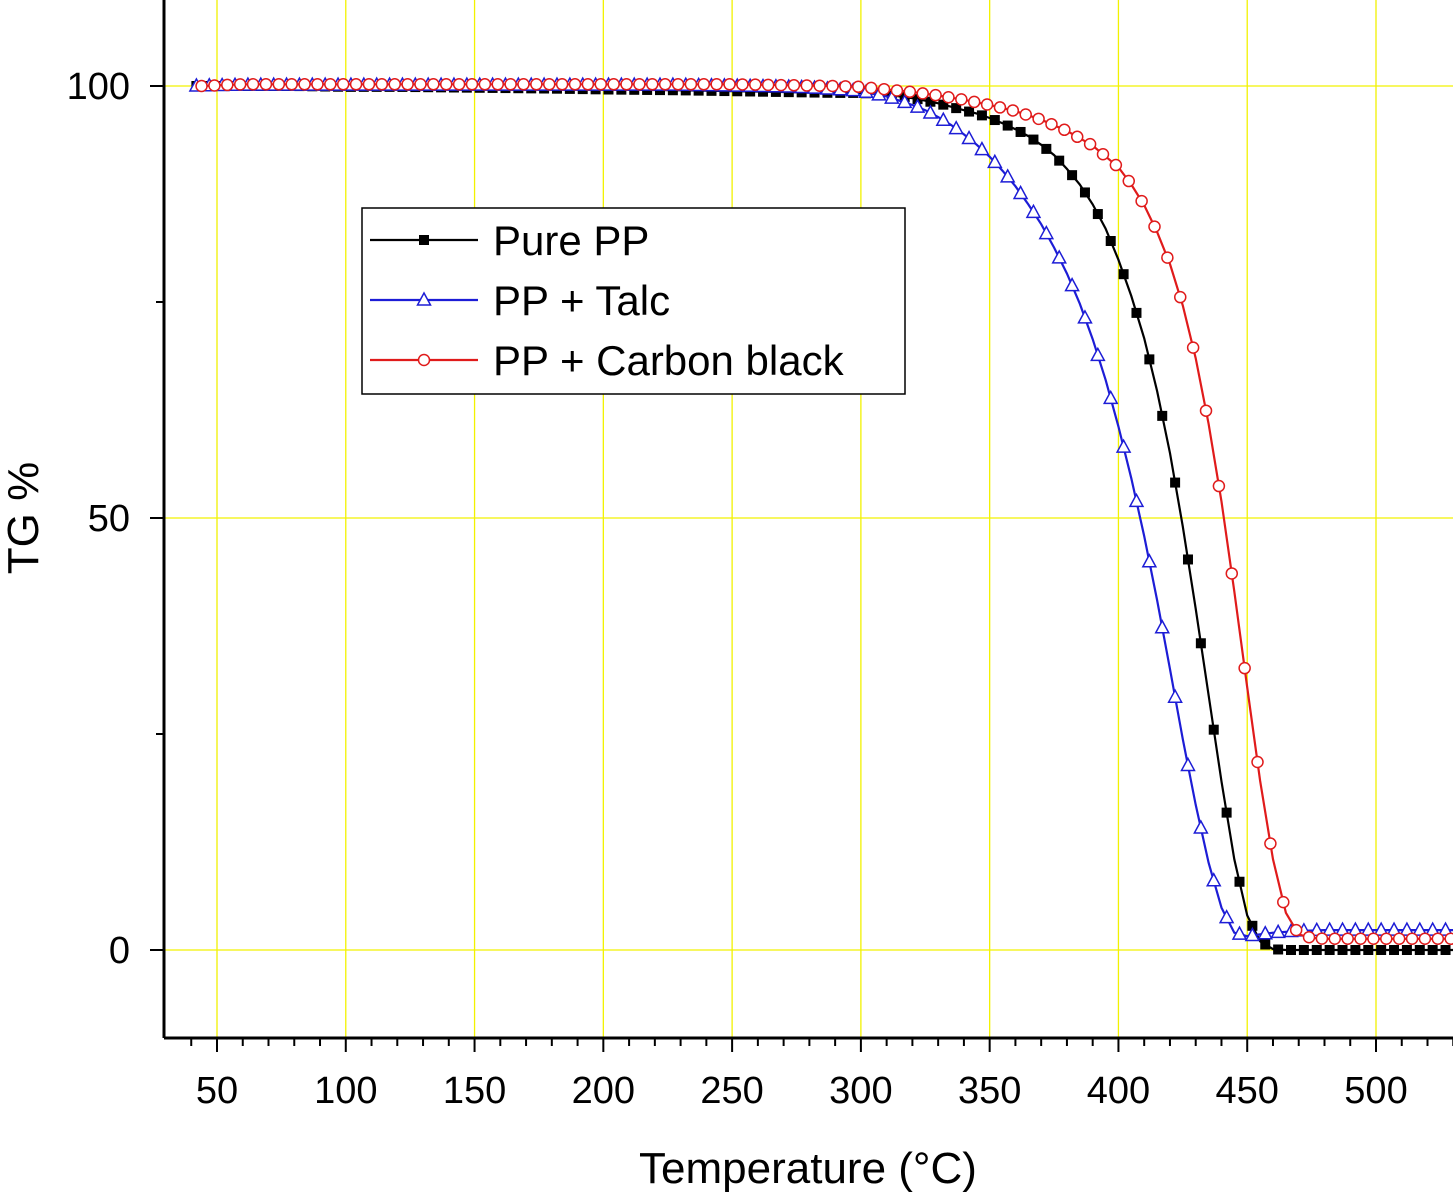 This screenshot has height=1194, width=1453. Describe the element at coordinates (345, 1091) in the screenshot. I see `x-tick-label: 100` at that location.